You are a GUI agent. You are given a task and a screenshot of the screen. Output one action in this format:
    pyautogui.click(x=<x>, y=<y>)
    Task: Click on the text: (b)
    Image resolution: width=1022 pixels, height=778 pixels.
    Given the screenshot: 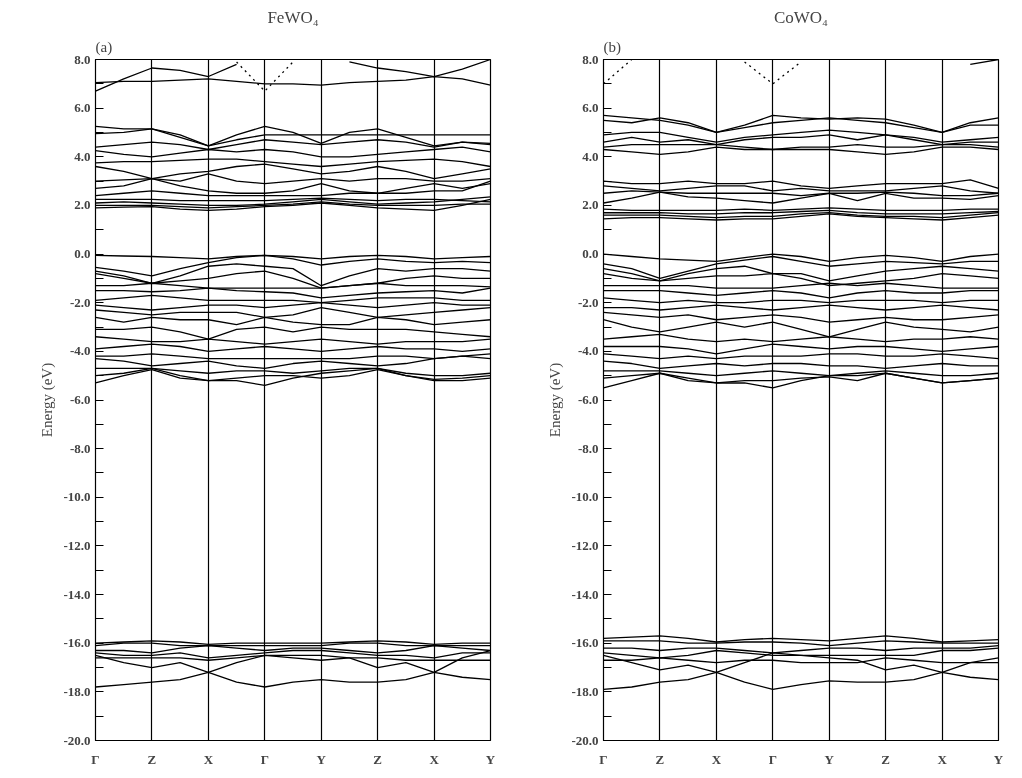 What is the action you would take?
    pyautogui.click(x=612, y=47)
    